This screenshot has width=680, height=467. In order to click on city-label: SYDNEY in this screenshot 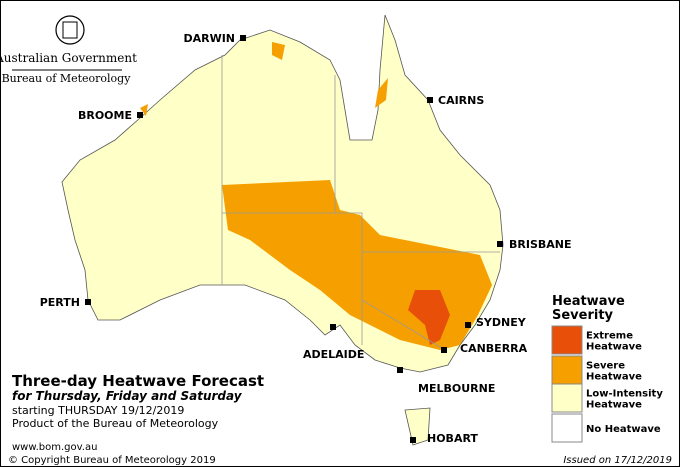, I will do `click(501, 322)`.